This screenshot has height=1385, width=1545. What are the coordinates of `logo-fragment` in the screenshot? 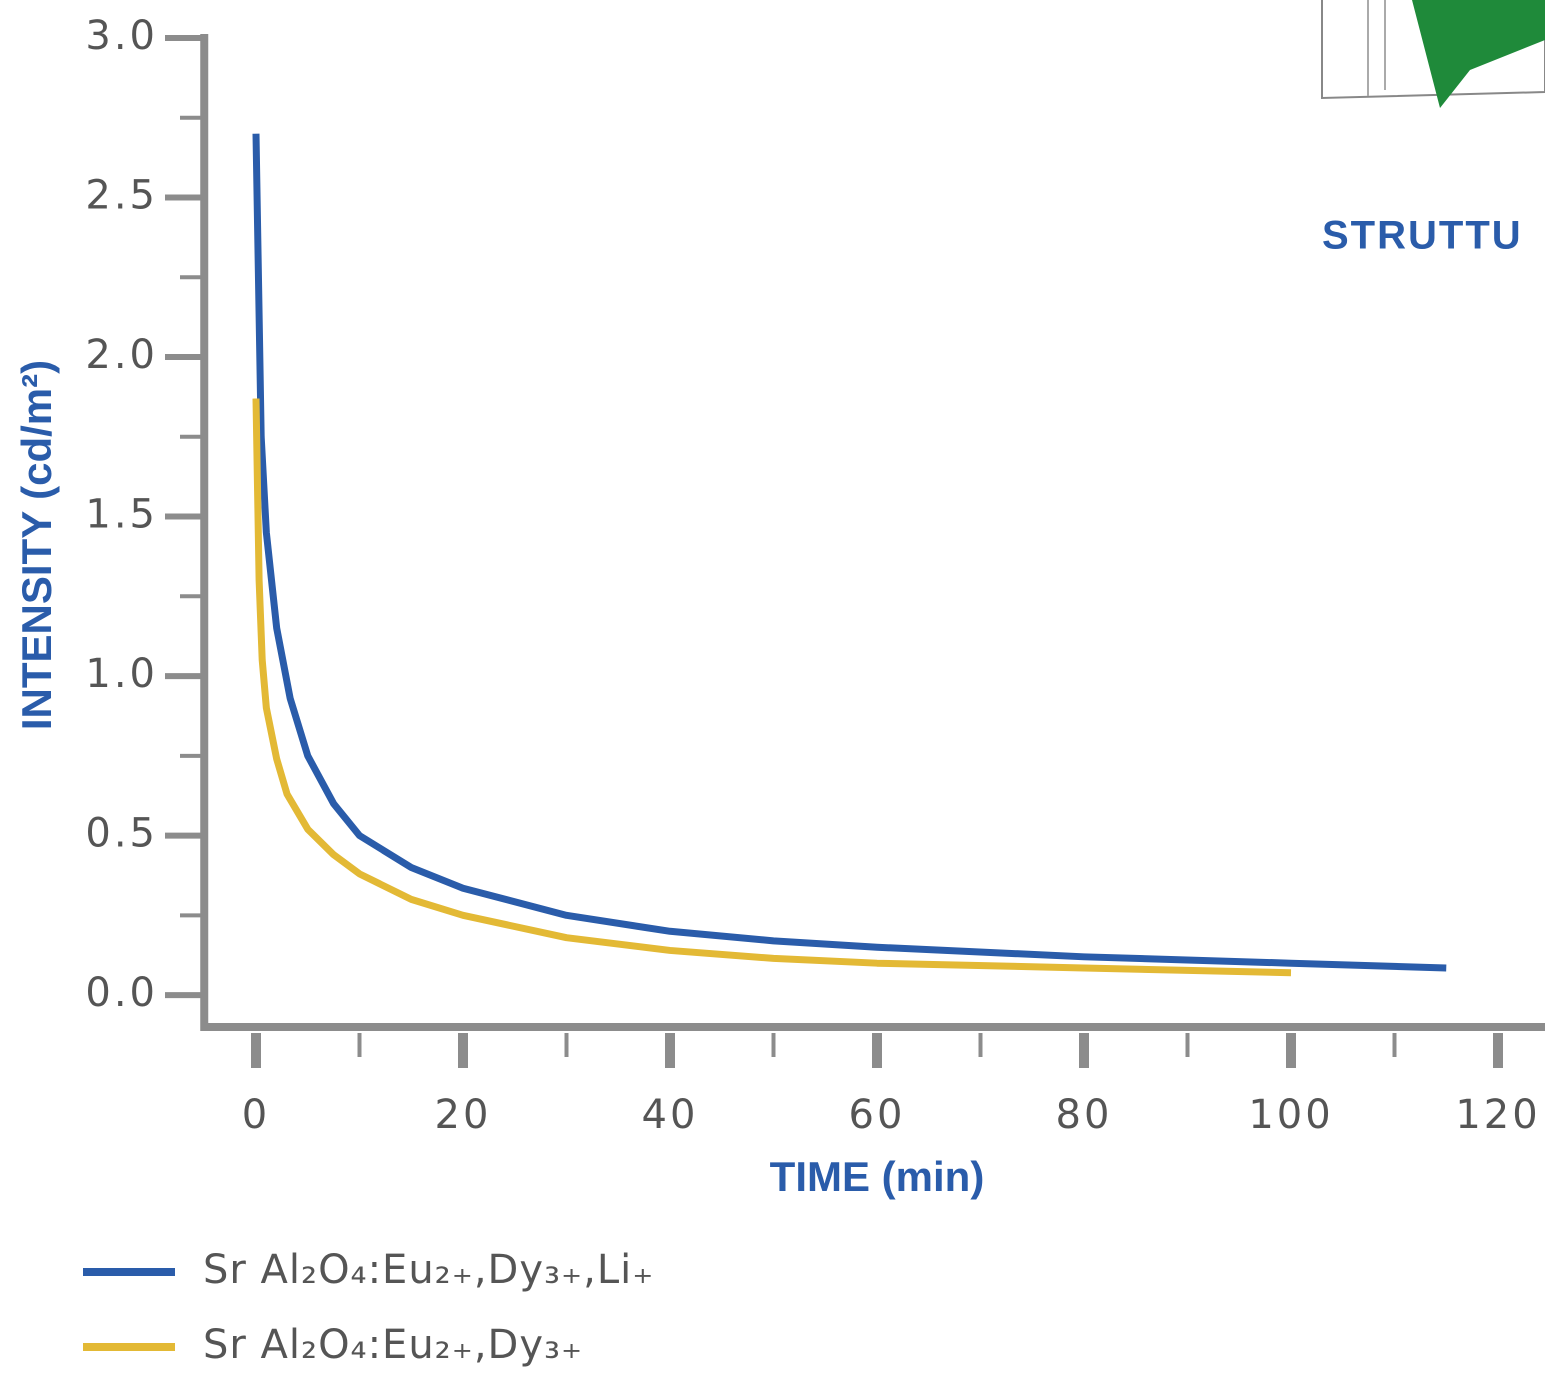 It's located at (1433, 54).